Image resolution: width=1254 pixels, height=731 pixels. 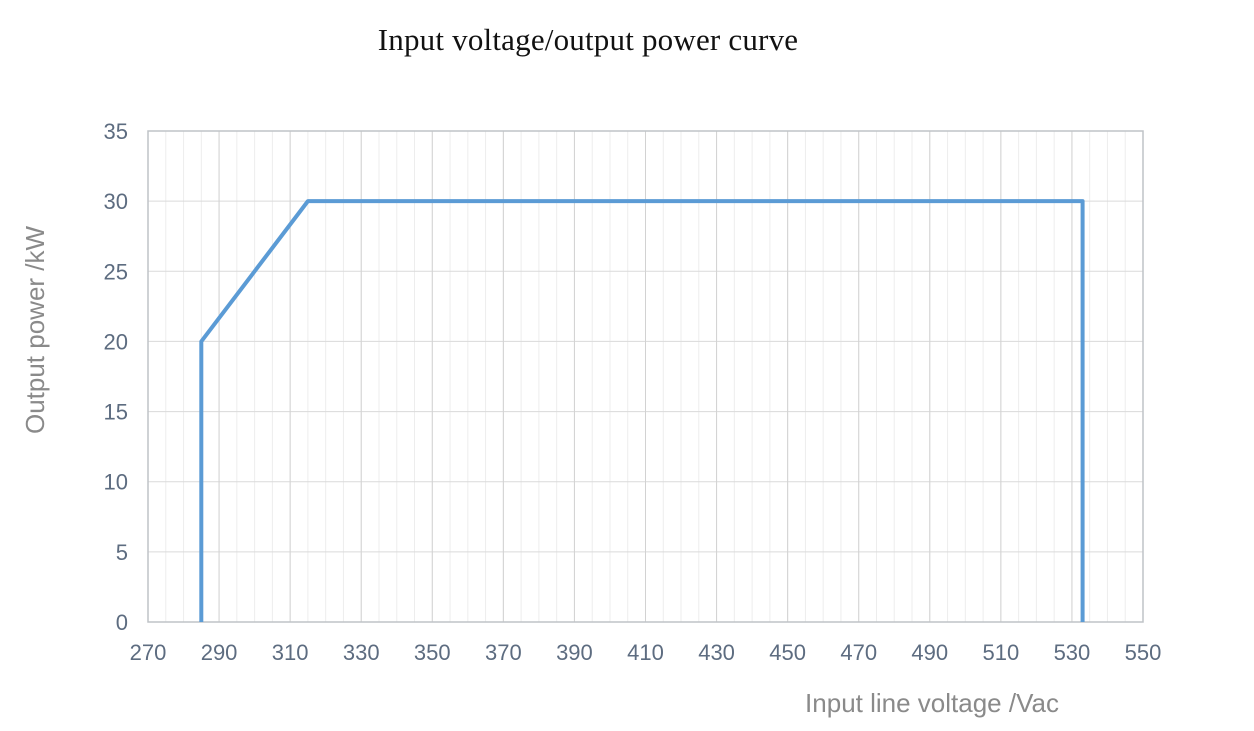 I want to click on x-tick-label: 490, so click(x=929, y=652).